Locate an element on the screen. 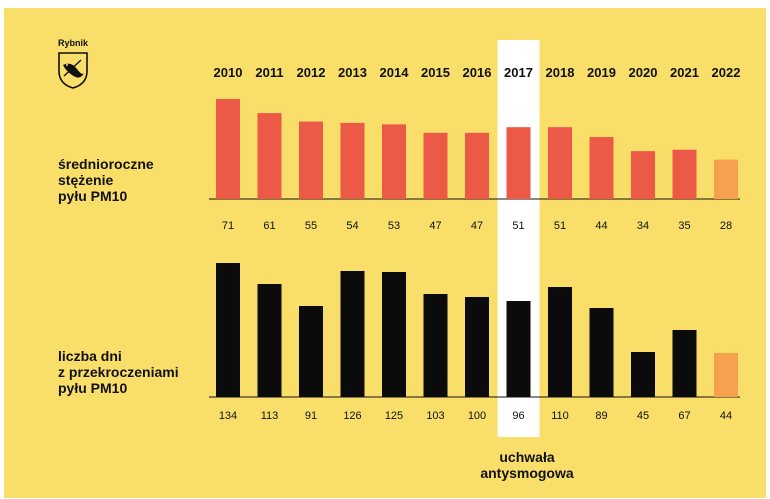  coat-of-arms-icon is located at coordinates (73, 70).